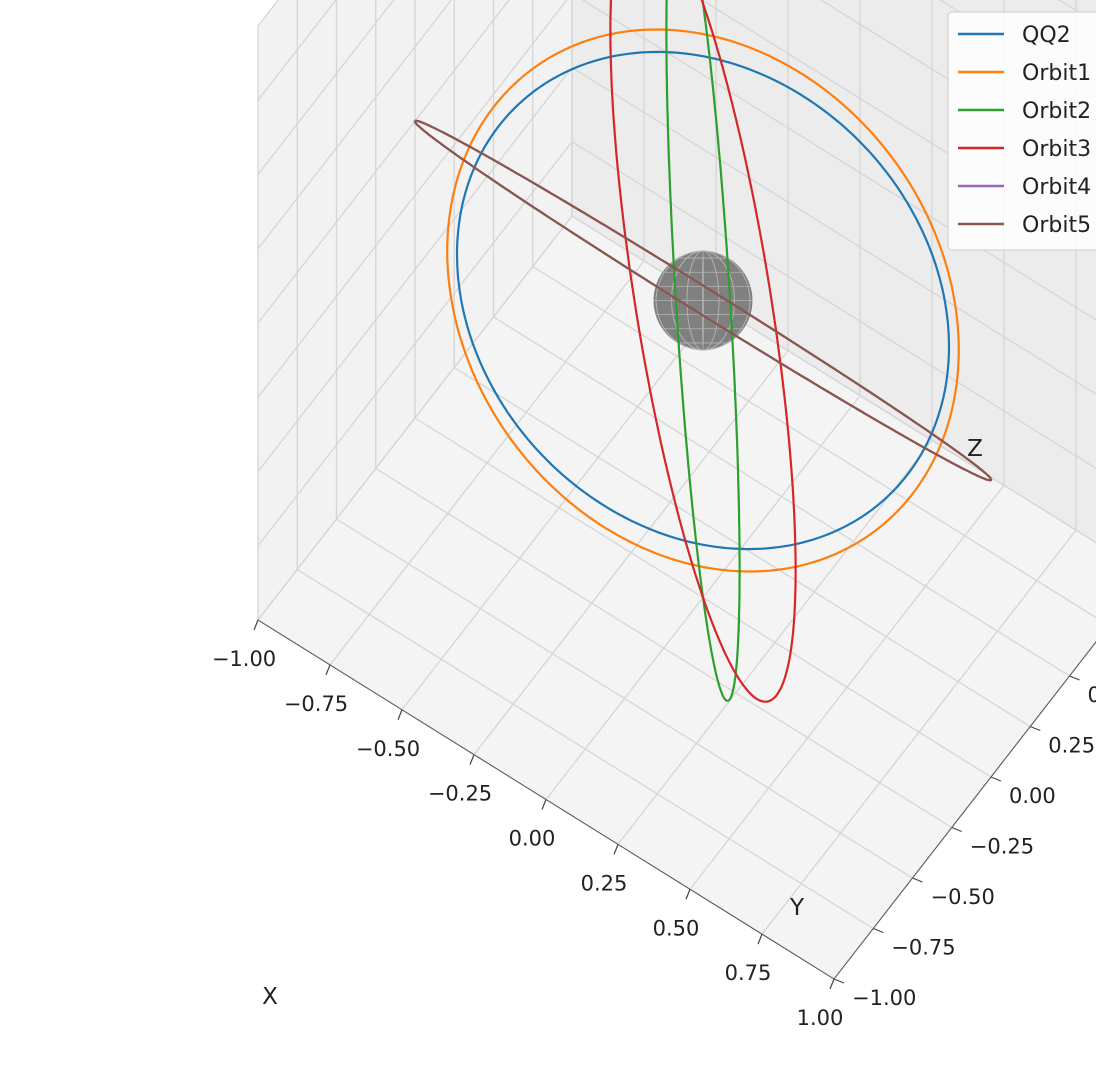  What do you see at coordinates (1056, 111) in the screenshot?
I see `legend-label: Orbit2` at bounding box center [1056, 111].